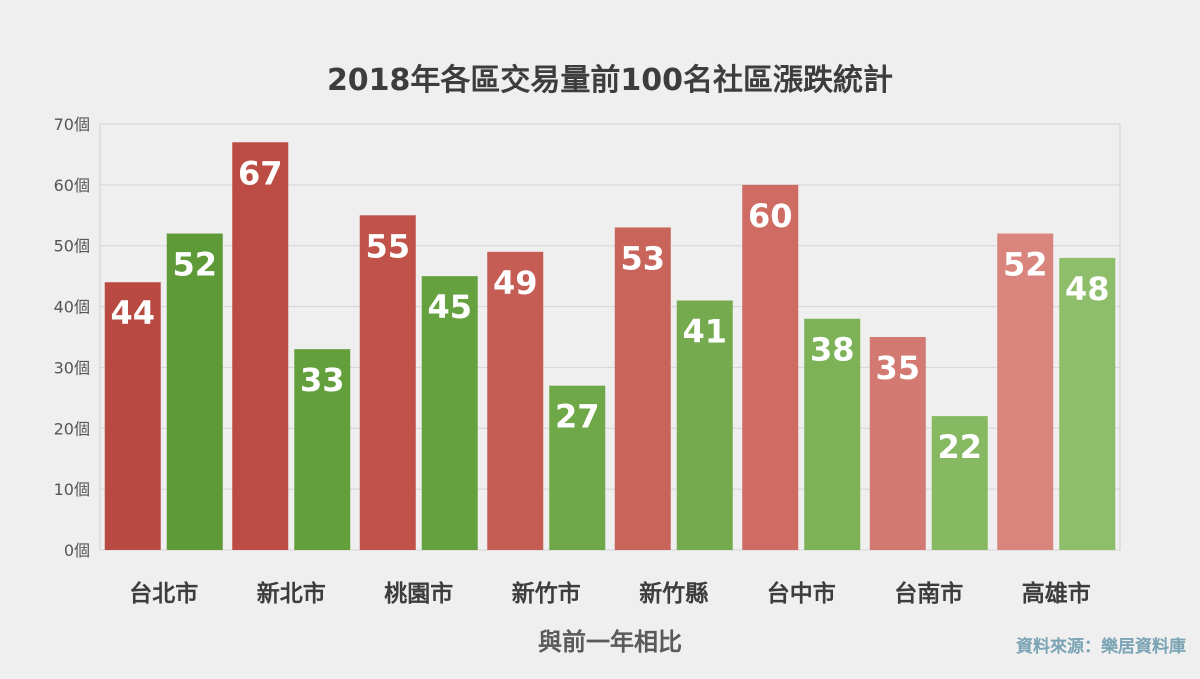 This screenshot has width=1200, height=679. Describe the element at coordinates (1101, 647) in the screenshot. I see `source-label: 資料來源：樂居資料庫` at that location.